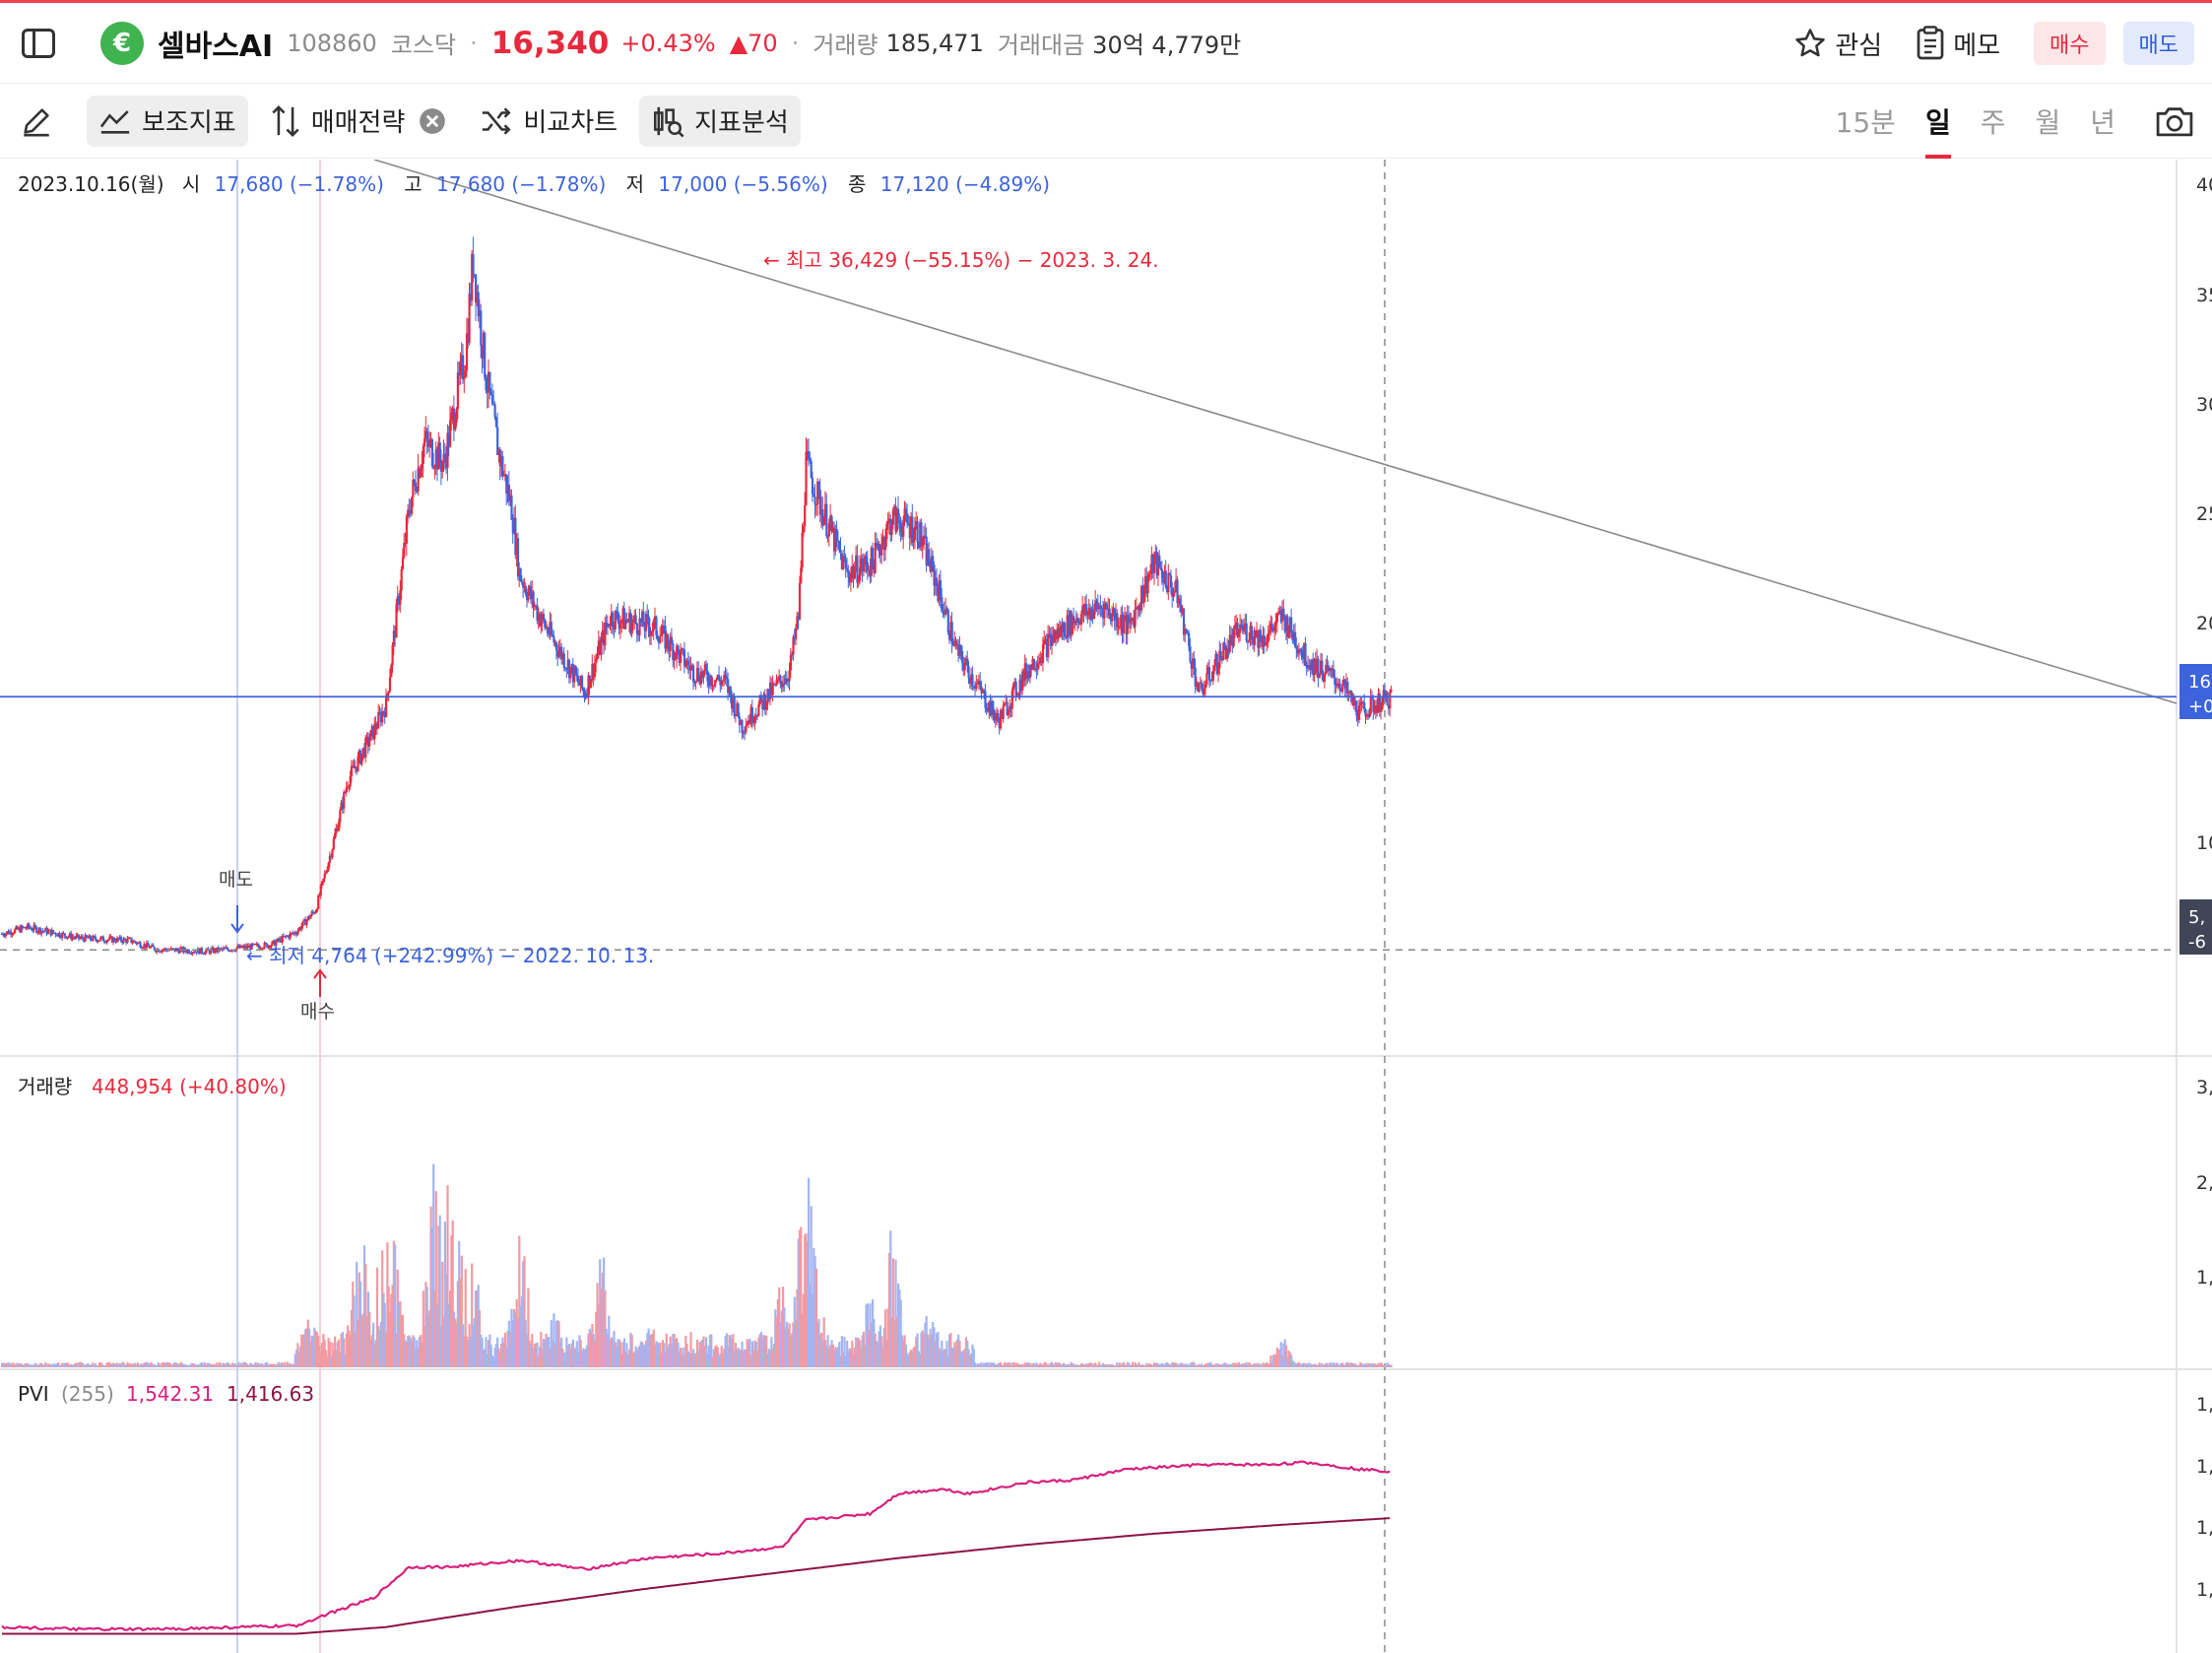 Image resolution: width=2212 pixels, height=1653 pixels. What do you see at coordinates (1958, 44) in the screenshot?
I see `memo-button: 메모` at bounding box center [1958, 44].